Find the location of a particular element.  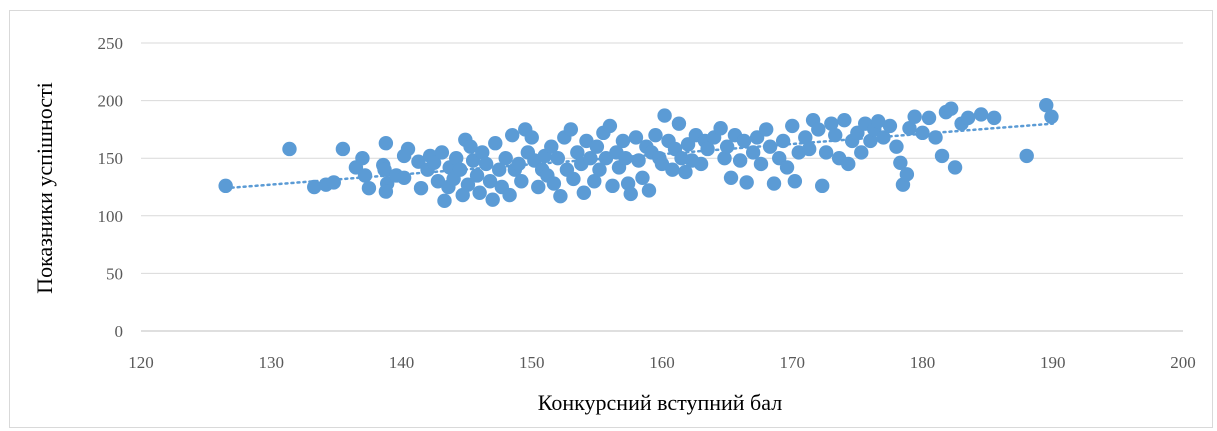

x-tick-label: 200 is located at coordinates (1183, 362).